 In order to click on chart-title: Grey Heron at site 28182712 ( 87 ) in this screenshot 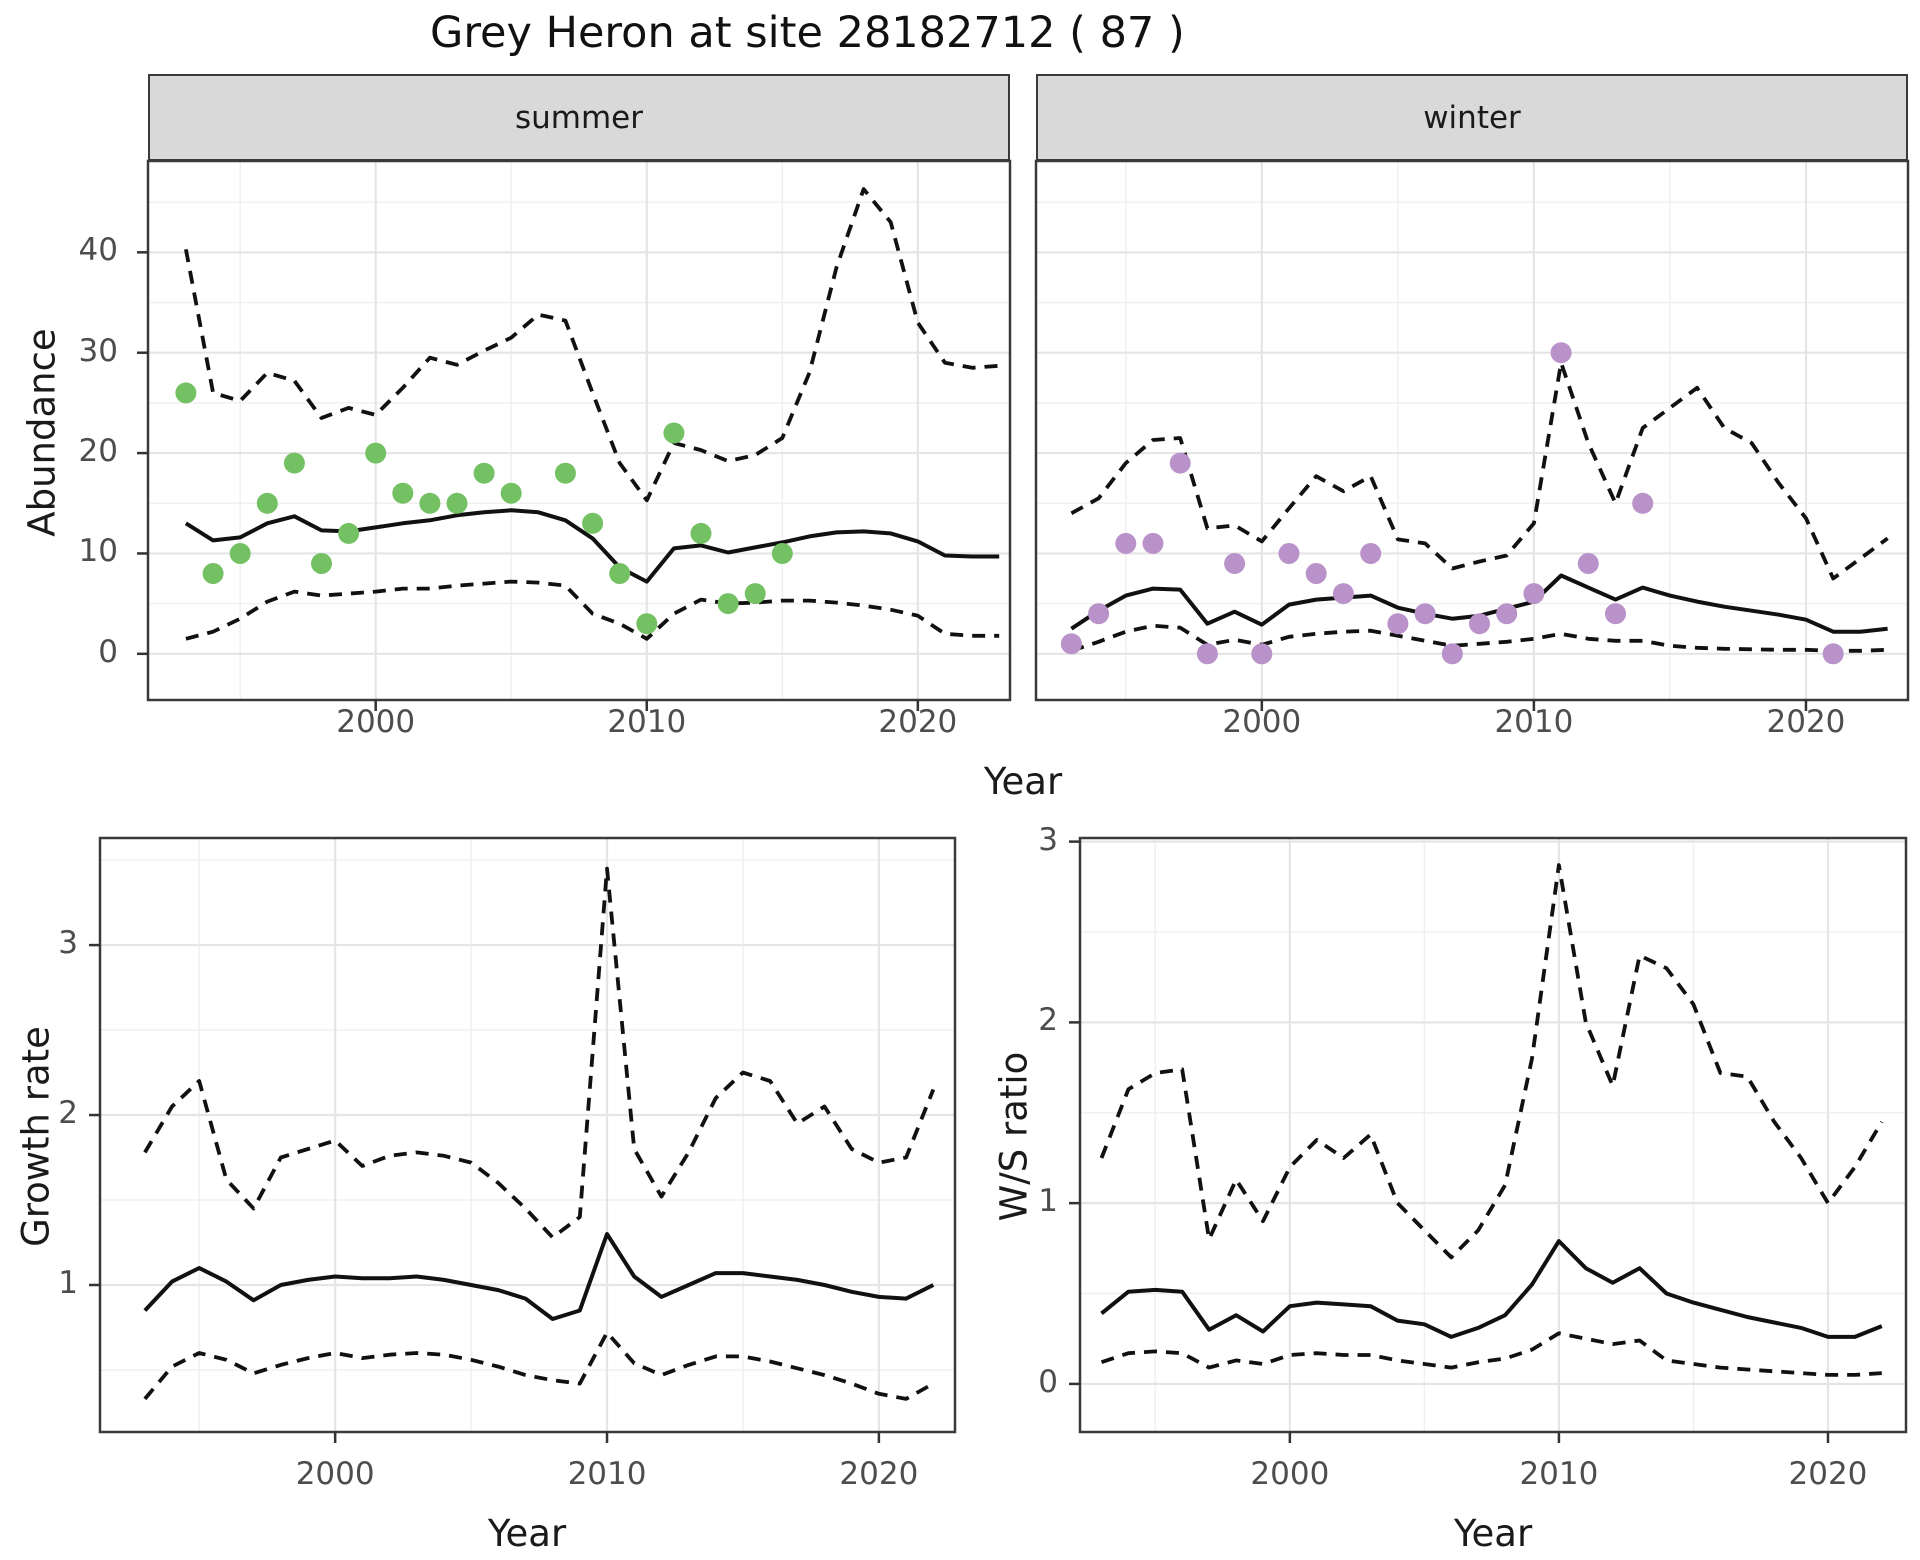, I will do `click(807, 33)`.